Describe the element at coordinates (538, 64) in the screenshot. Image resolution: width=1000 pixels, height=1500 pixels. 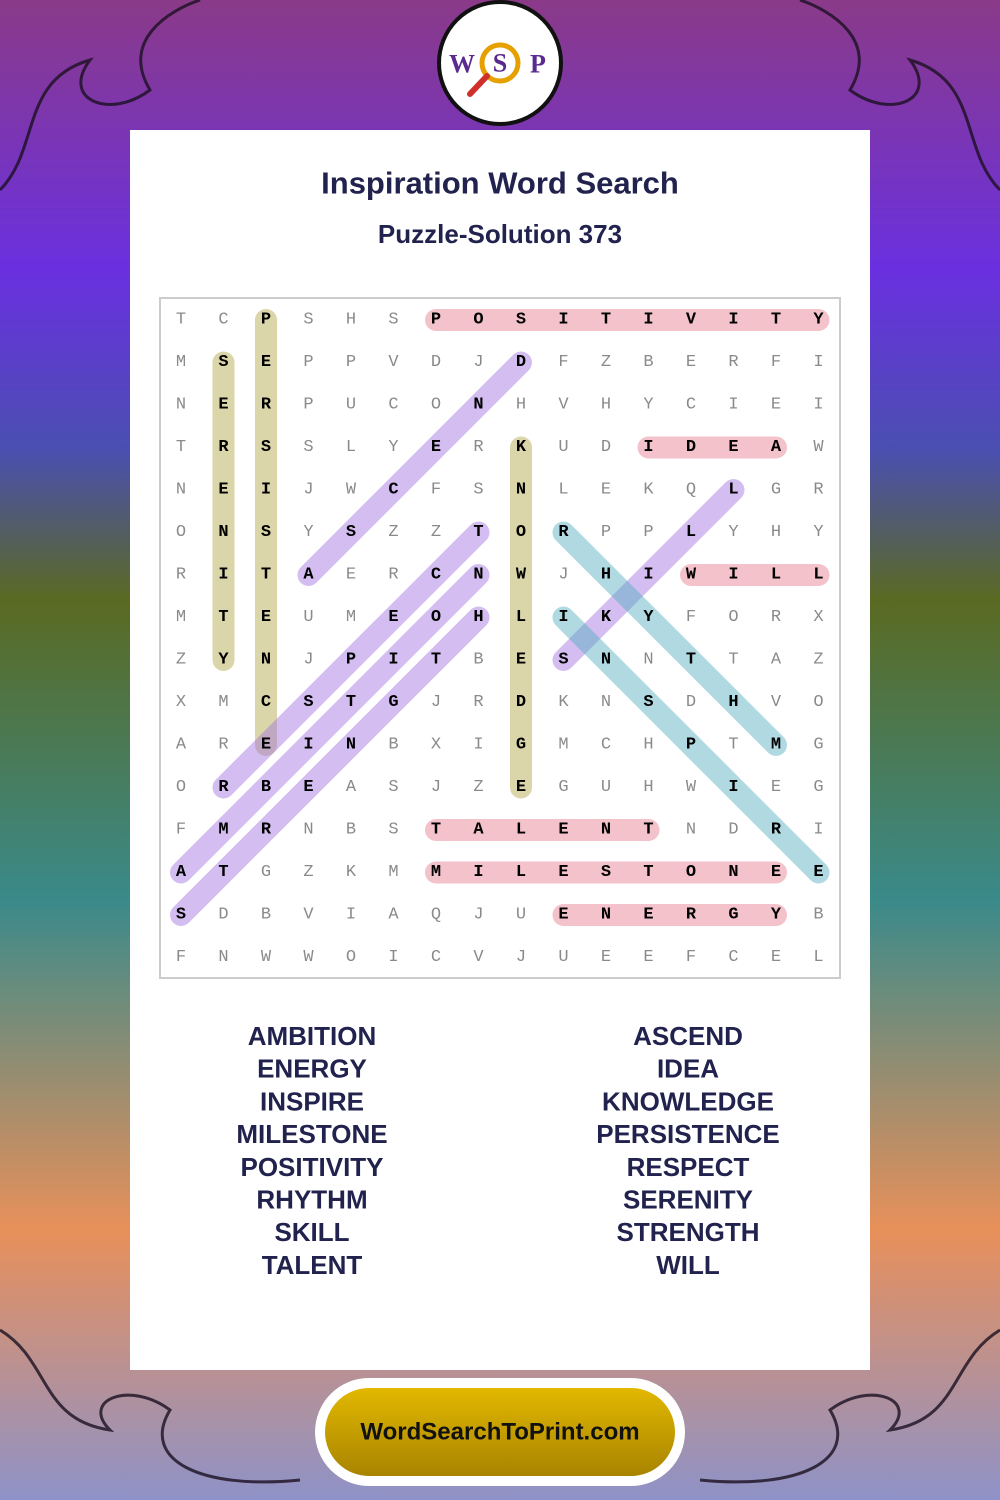
I see `logo-letter: P` at that location.